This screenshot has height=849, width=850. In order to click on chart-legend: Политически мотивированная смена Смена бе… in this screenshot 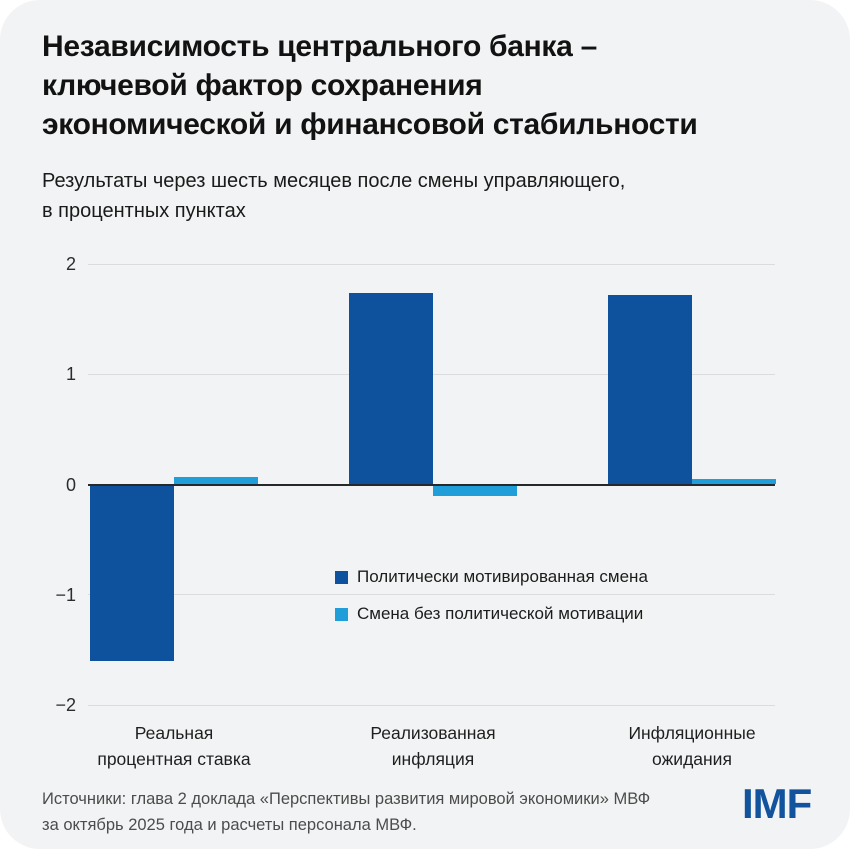, I will do `click(491, 603)`.